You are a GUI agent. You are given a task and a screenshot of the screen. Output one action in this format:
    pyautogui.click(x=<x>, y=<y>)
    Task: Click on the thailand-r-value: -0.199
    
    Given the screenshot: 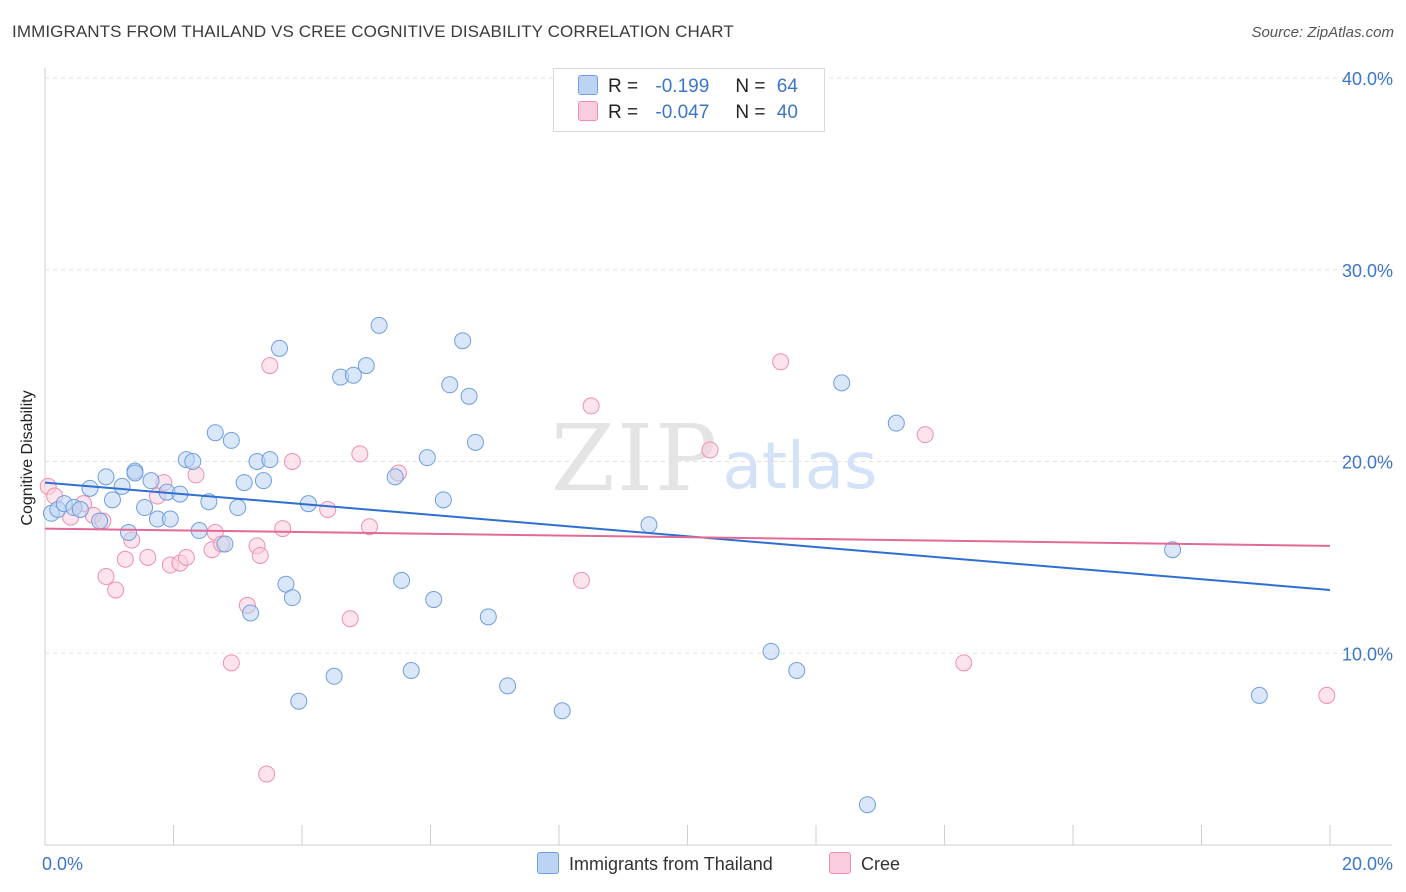 What is the action you would take?
    pyautogui.click(x=682, y=86)
    